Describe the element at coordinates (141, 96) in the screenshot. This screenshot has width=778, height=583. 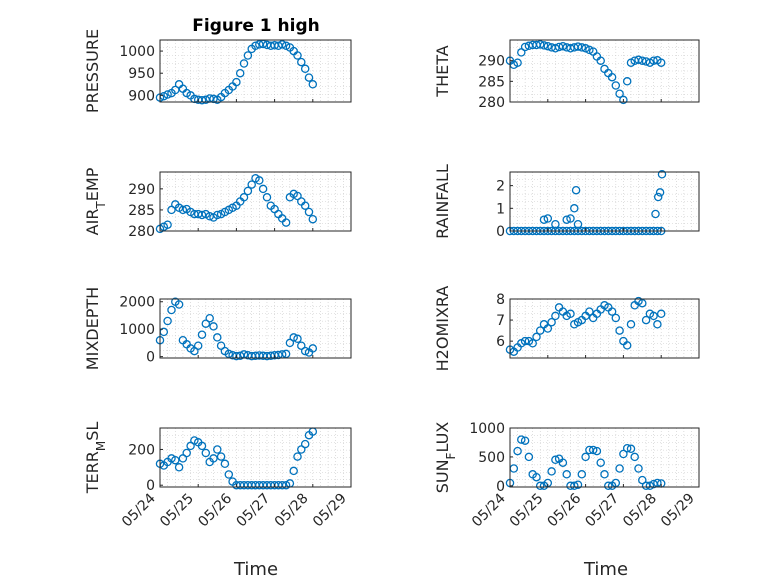
I see `y-tick-label: 900` at that location.